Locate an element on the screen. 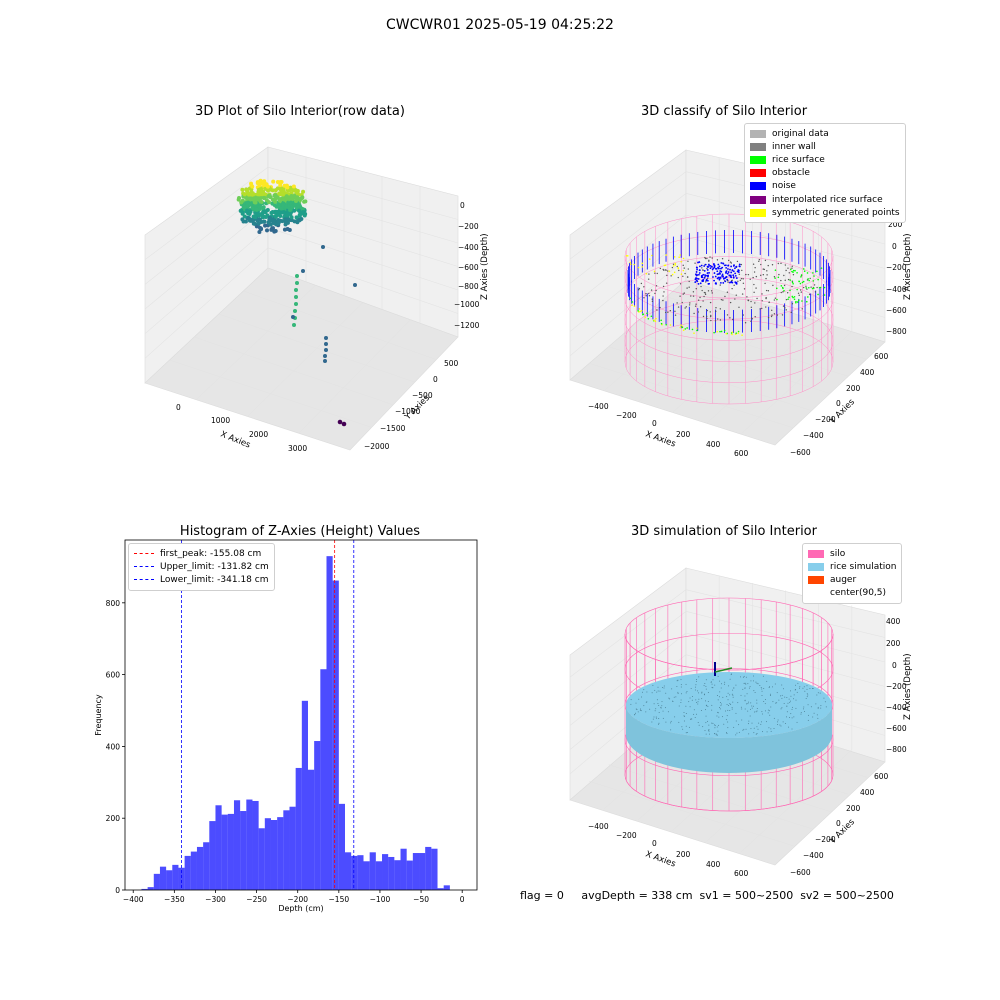  surface-point is located at coordinates (732, 334).